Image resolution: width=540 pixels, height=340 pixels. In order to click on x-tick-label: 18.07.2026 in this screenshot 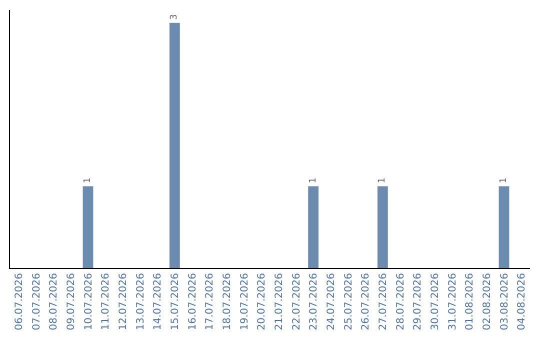, I will do `click(227, 301)`.